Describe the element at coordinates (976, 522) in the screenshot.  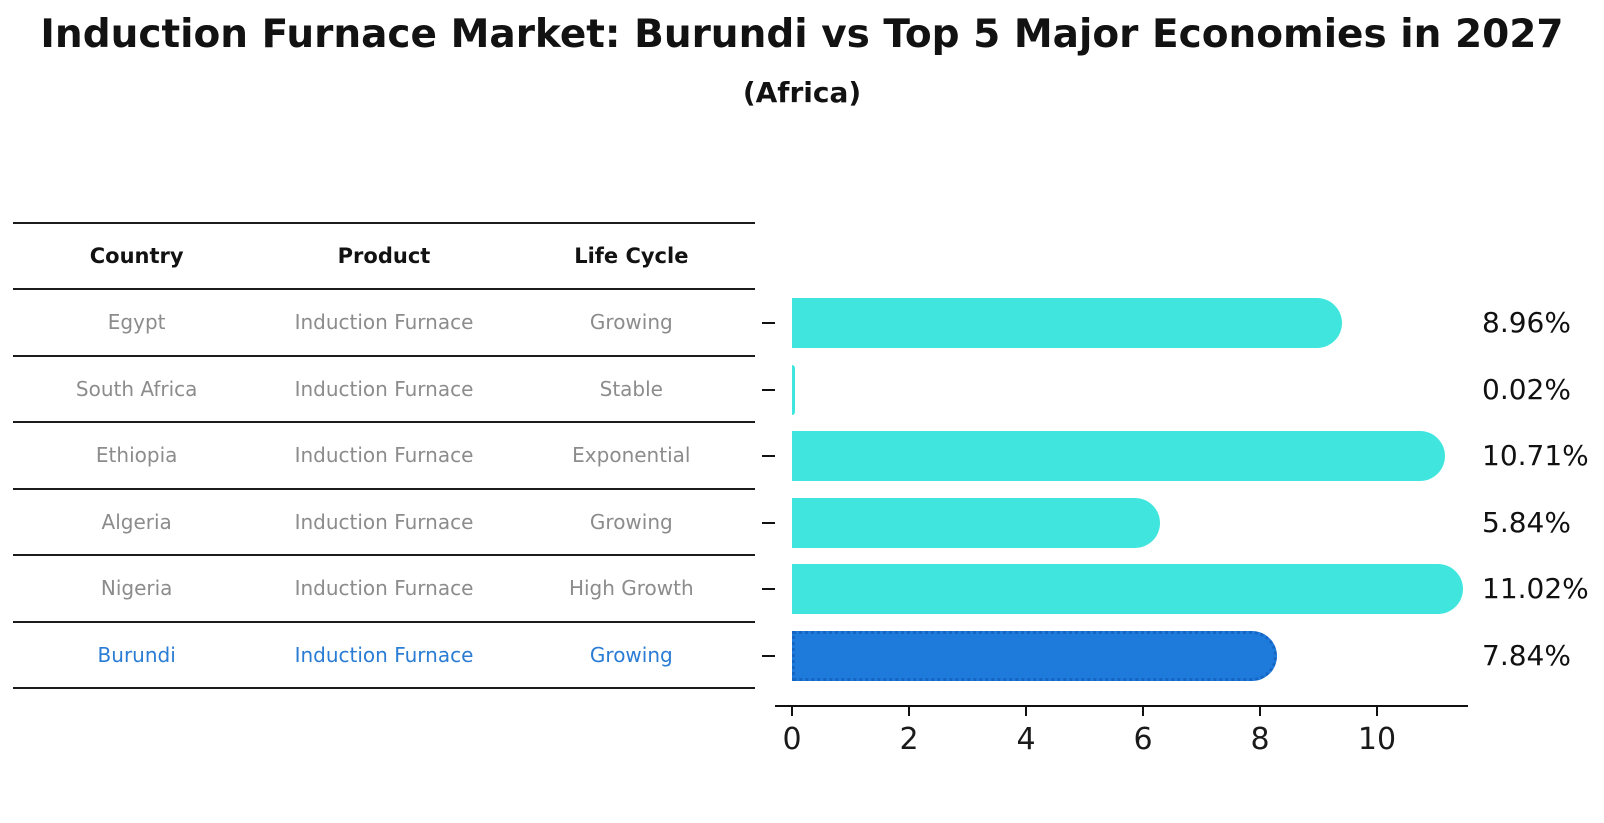
I see `bar-algeria` at that location.